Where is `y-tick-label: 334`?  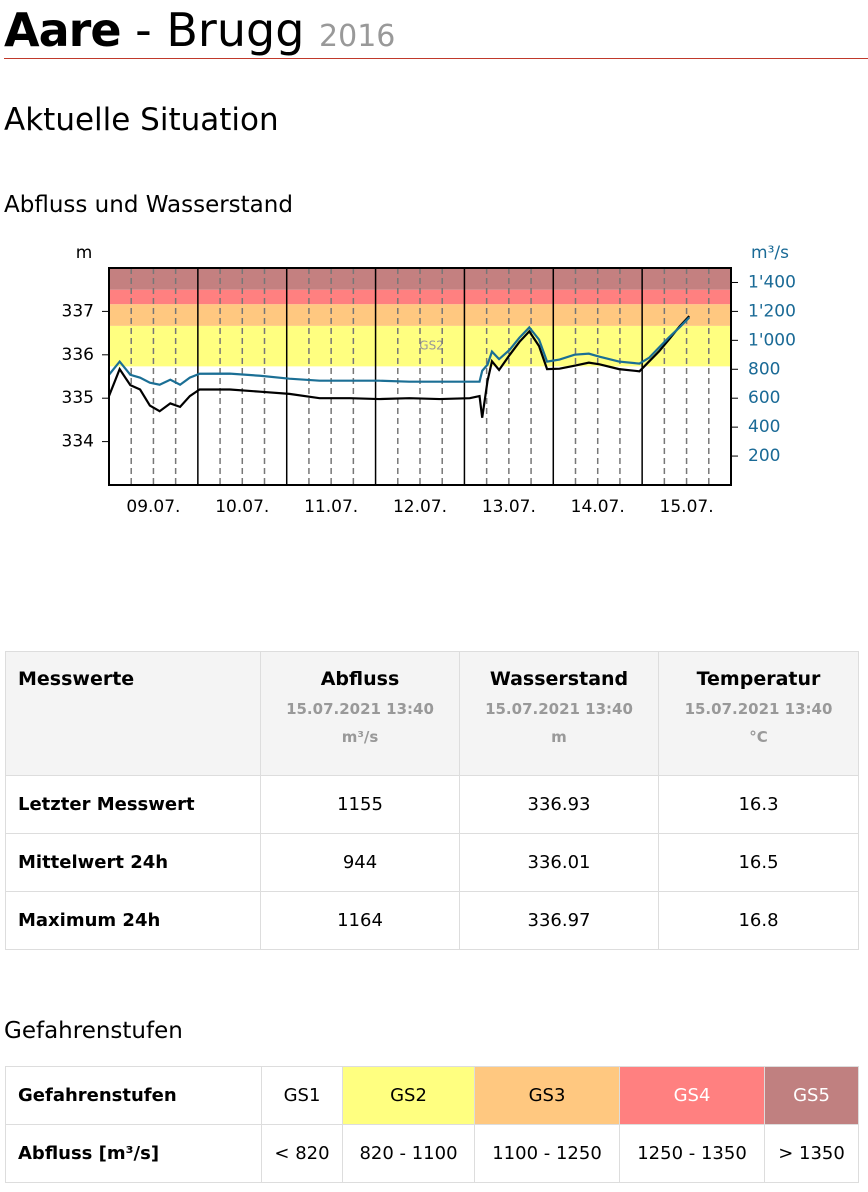
y-tick-label: 334 is located at coordinates (78, 442).